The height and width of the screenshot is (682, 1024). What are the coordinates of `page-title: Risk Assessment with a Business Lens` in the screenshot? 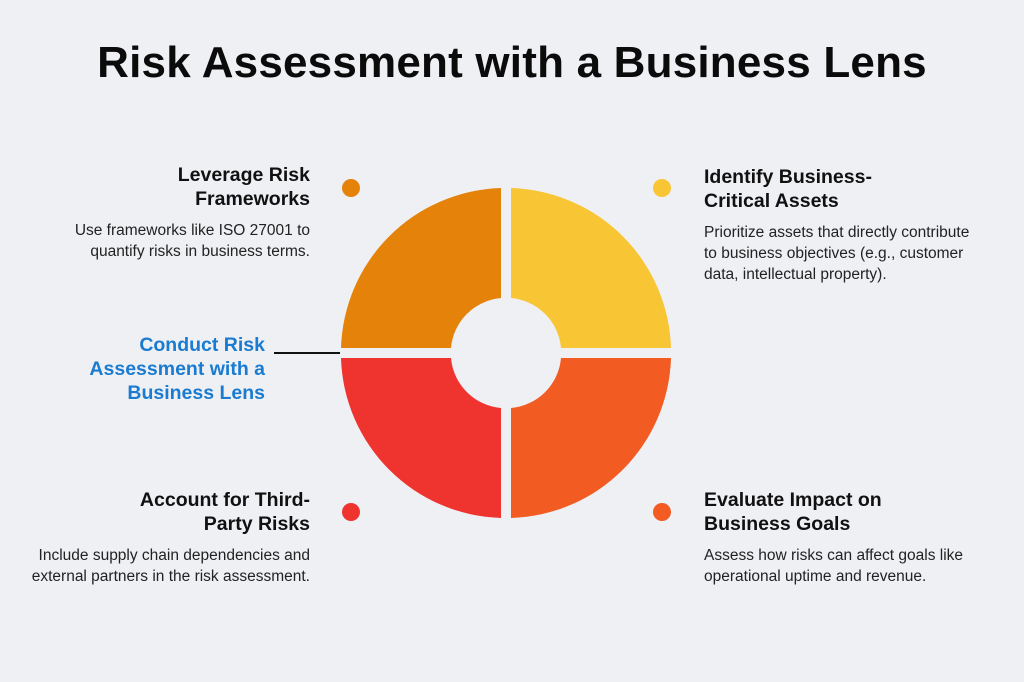 It's located at (512, 62).